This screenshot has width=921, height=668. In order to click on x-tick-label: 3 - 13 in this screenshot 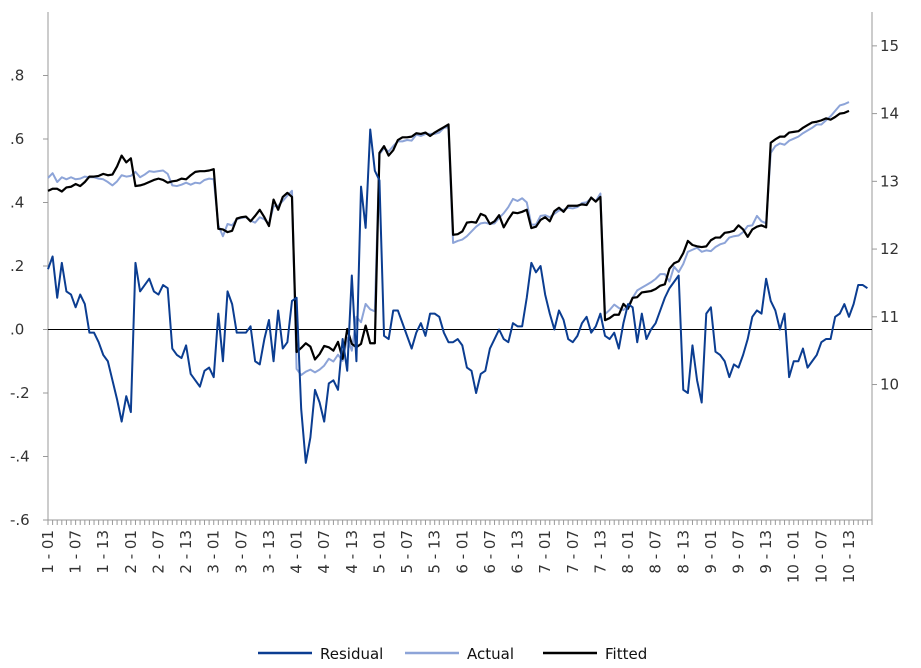, I will do `click(269, 552)`.